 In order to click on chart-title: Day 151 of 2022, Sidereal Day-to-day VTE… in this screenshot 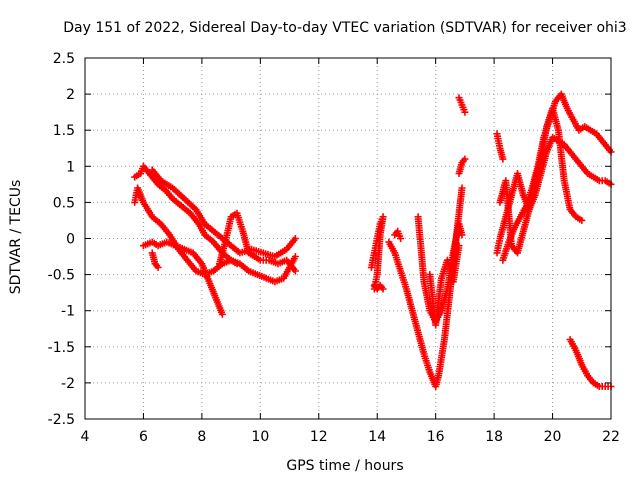, I will do `click(344, 28)`.